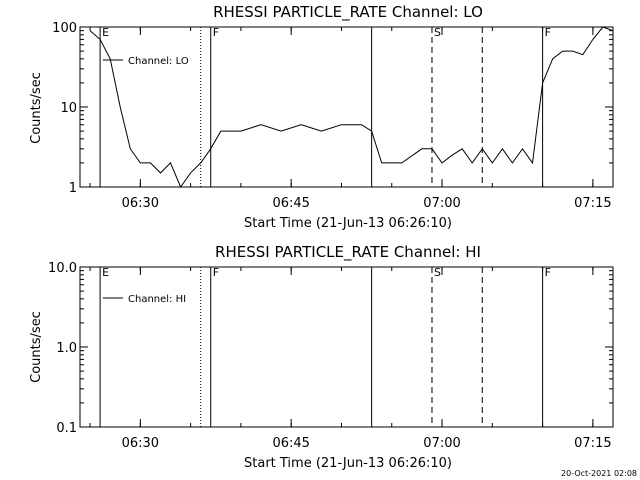 The image size is (640, 480). I want to click on hi-x-tick-label: 06:30, so click(140, 443).